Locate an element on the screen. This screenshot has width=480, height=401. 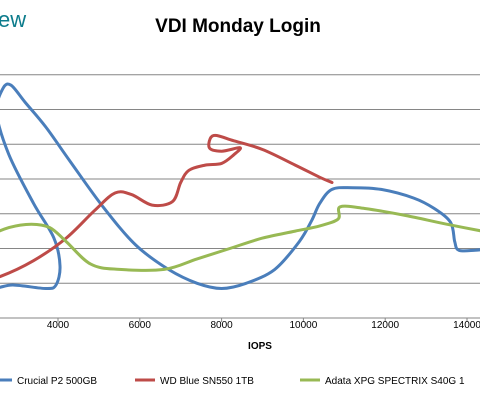
chart-title: VDI Monday Login is located at coordinates (238, 26).